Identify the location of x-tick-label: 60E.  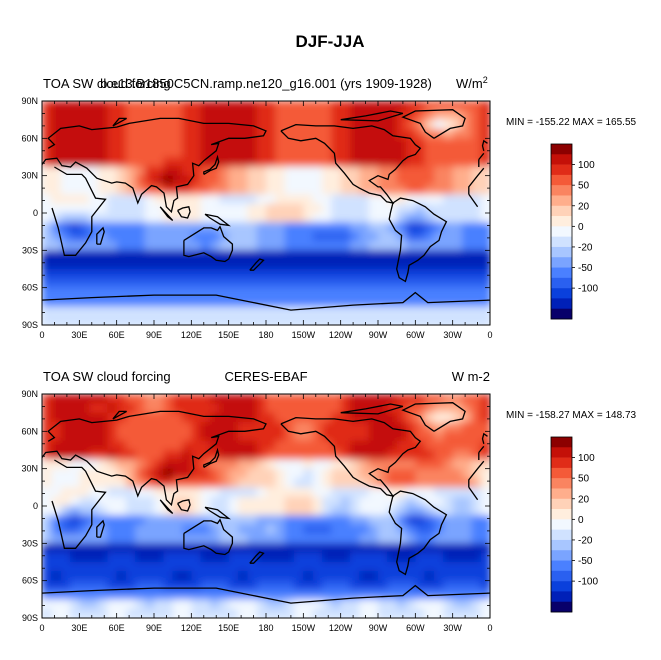
(117, 335).